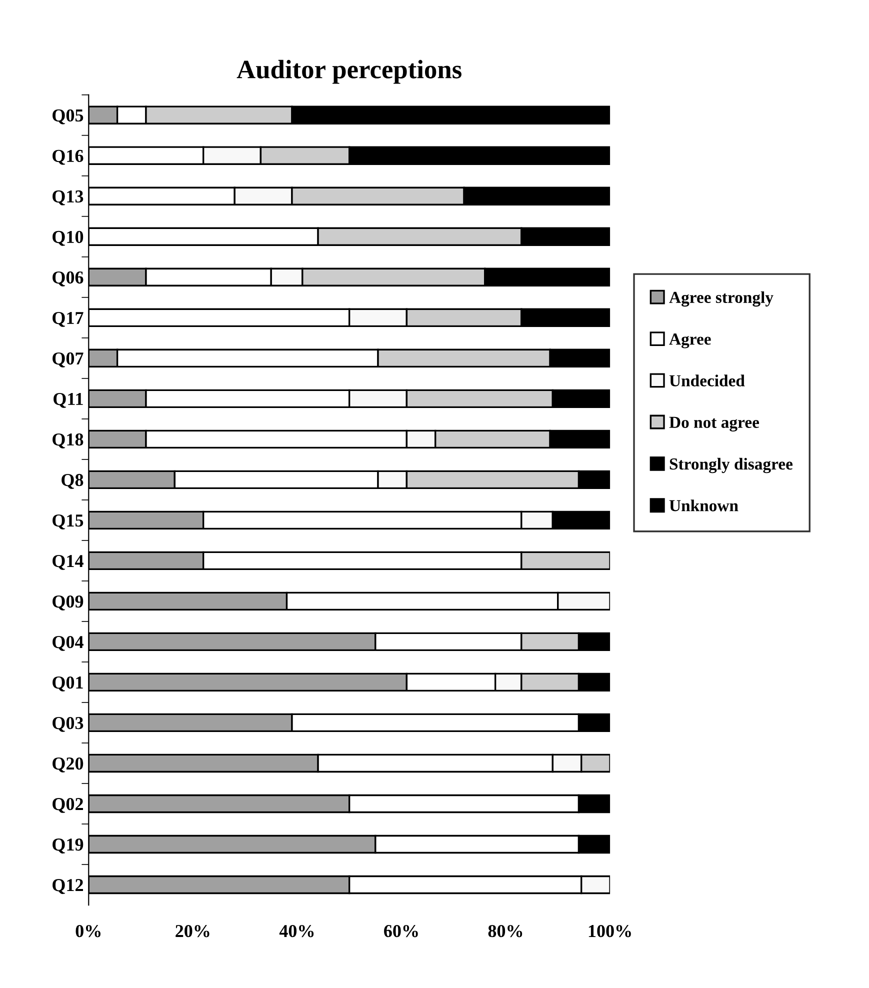  I want to click on y-tick-label: Q11, so click(68, 400).